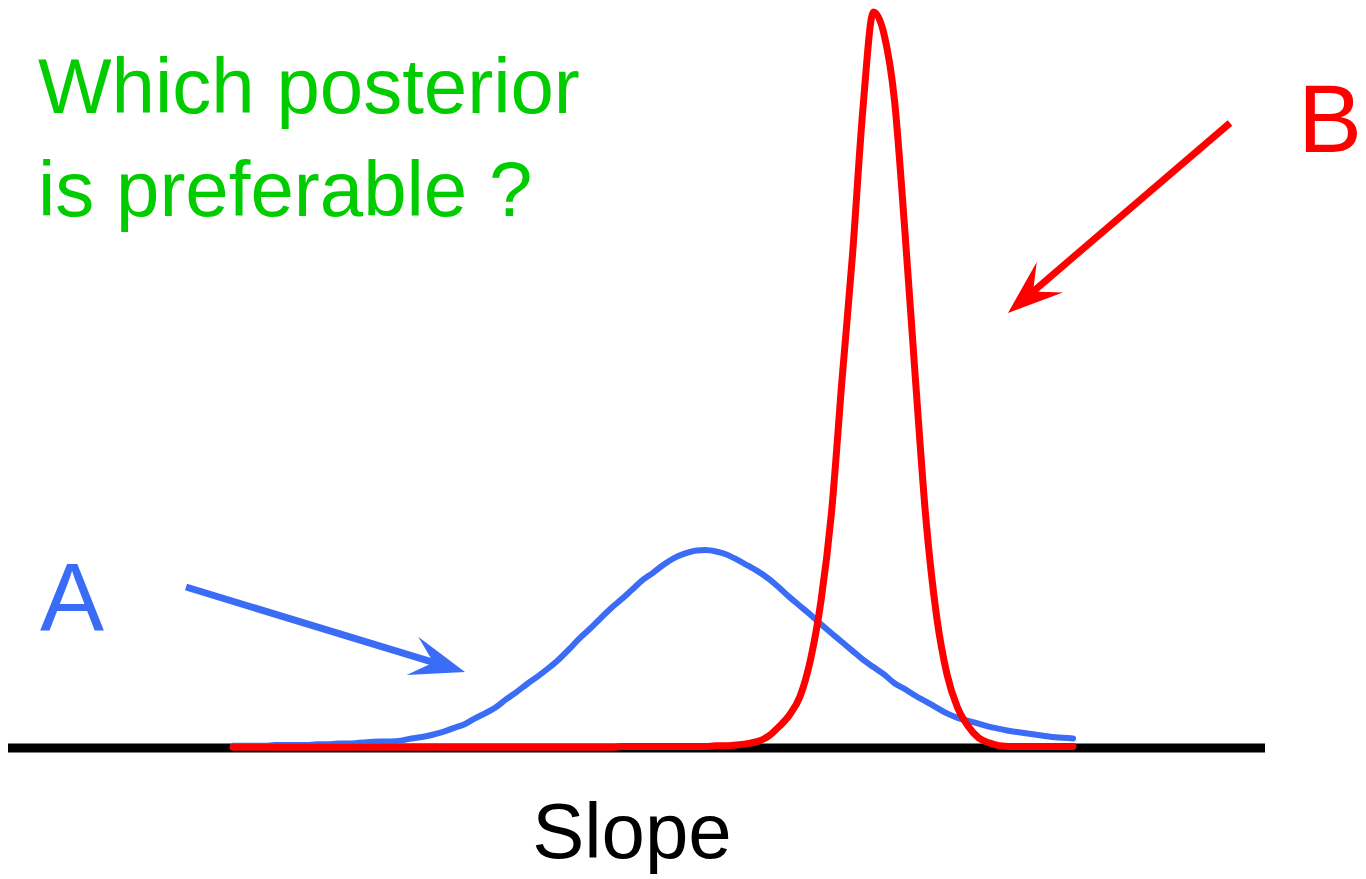 Image resolution: width=1366 pixels, height=879 pixels. I want to click on x-axis-title: Slope, so click(632, 831).